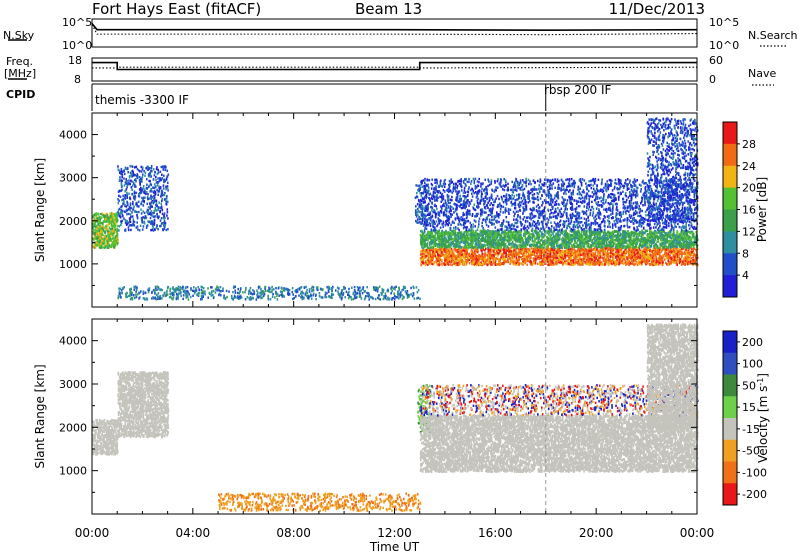 The height and width of the screenshot is (554, 800). What do you see at coordinates (749, 166) in the screenshot?
I see `colorbar-1-tick-6: 24` at bounding box center [749, 166].